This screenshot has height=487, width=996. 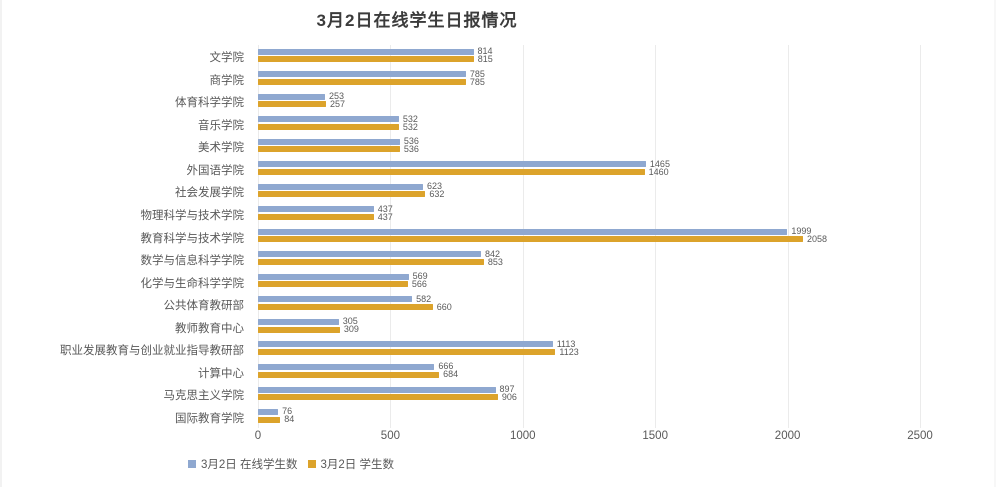 I want to click on value-label: 1460, so click(x=658, y=171).